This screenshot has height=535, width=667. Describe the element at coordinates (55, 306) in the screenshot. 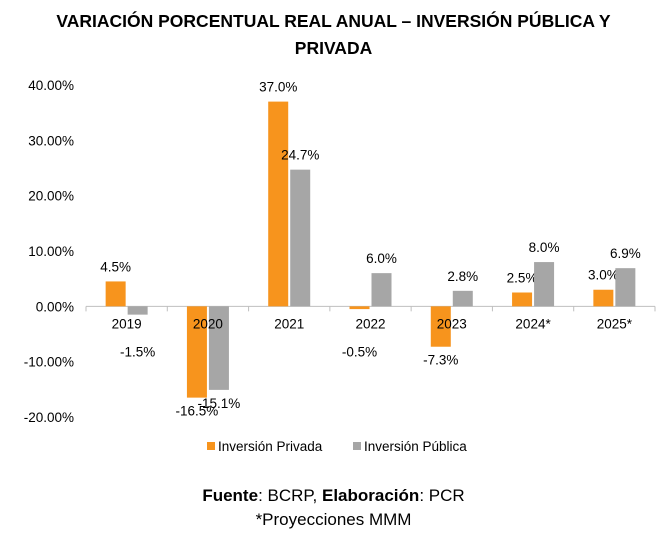

I see `y-tick-label: 0.00%` at that location.